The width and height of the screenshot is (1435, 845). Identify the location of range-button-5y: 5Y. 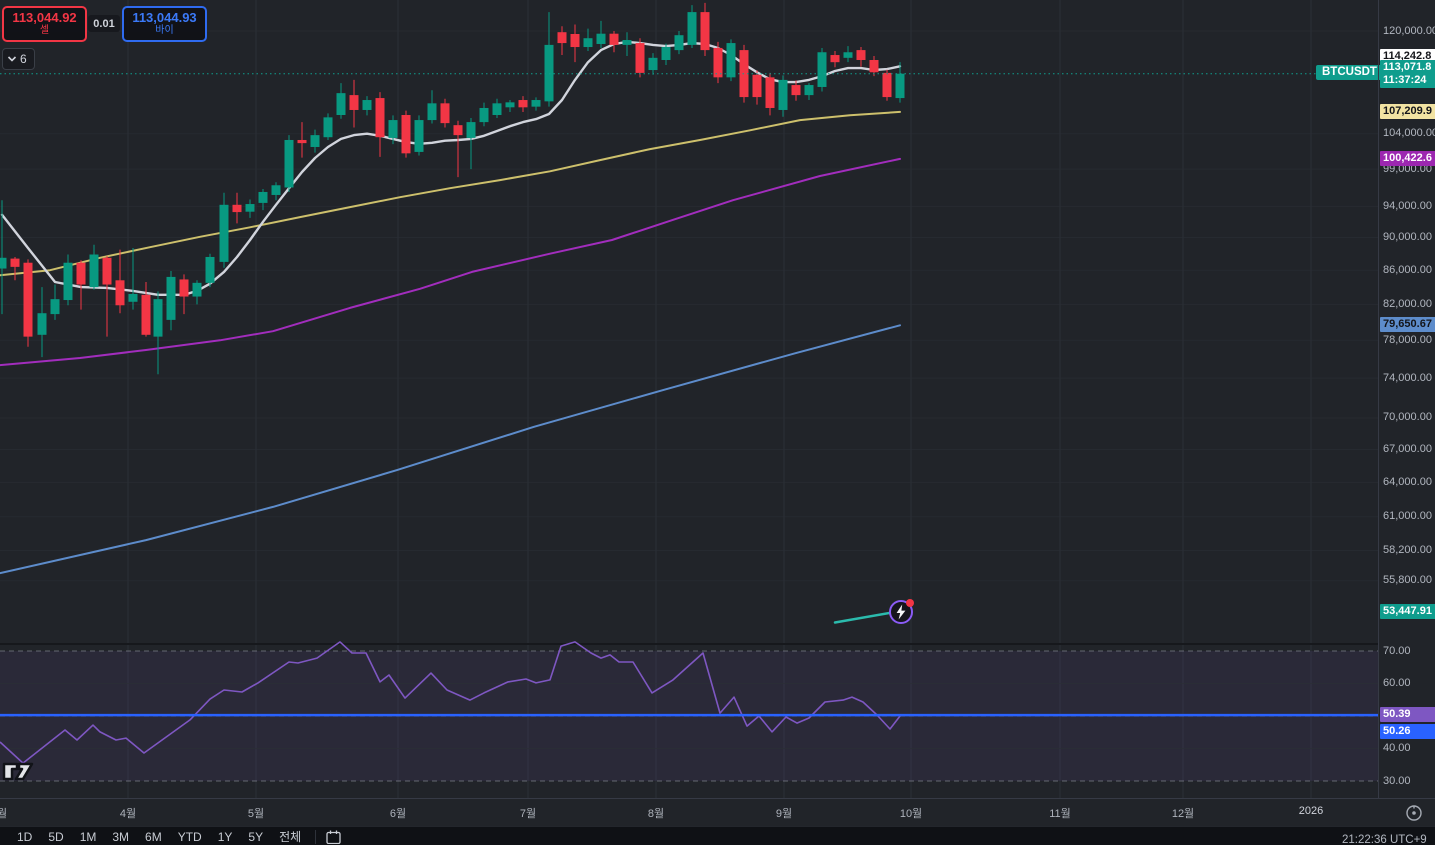
(256, 837).